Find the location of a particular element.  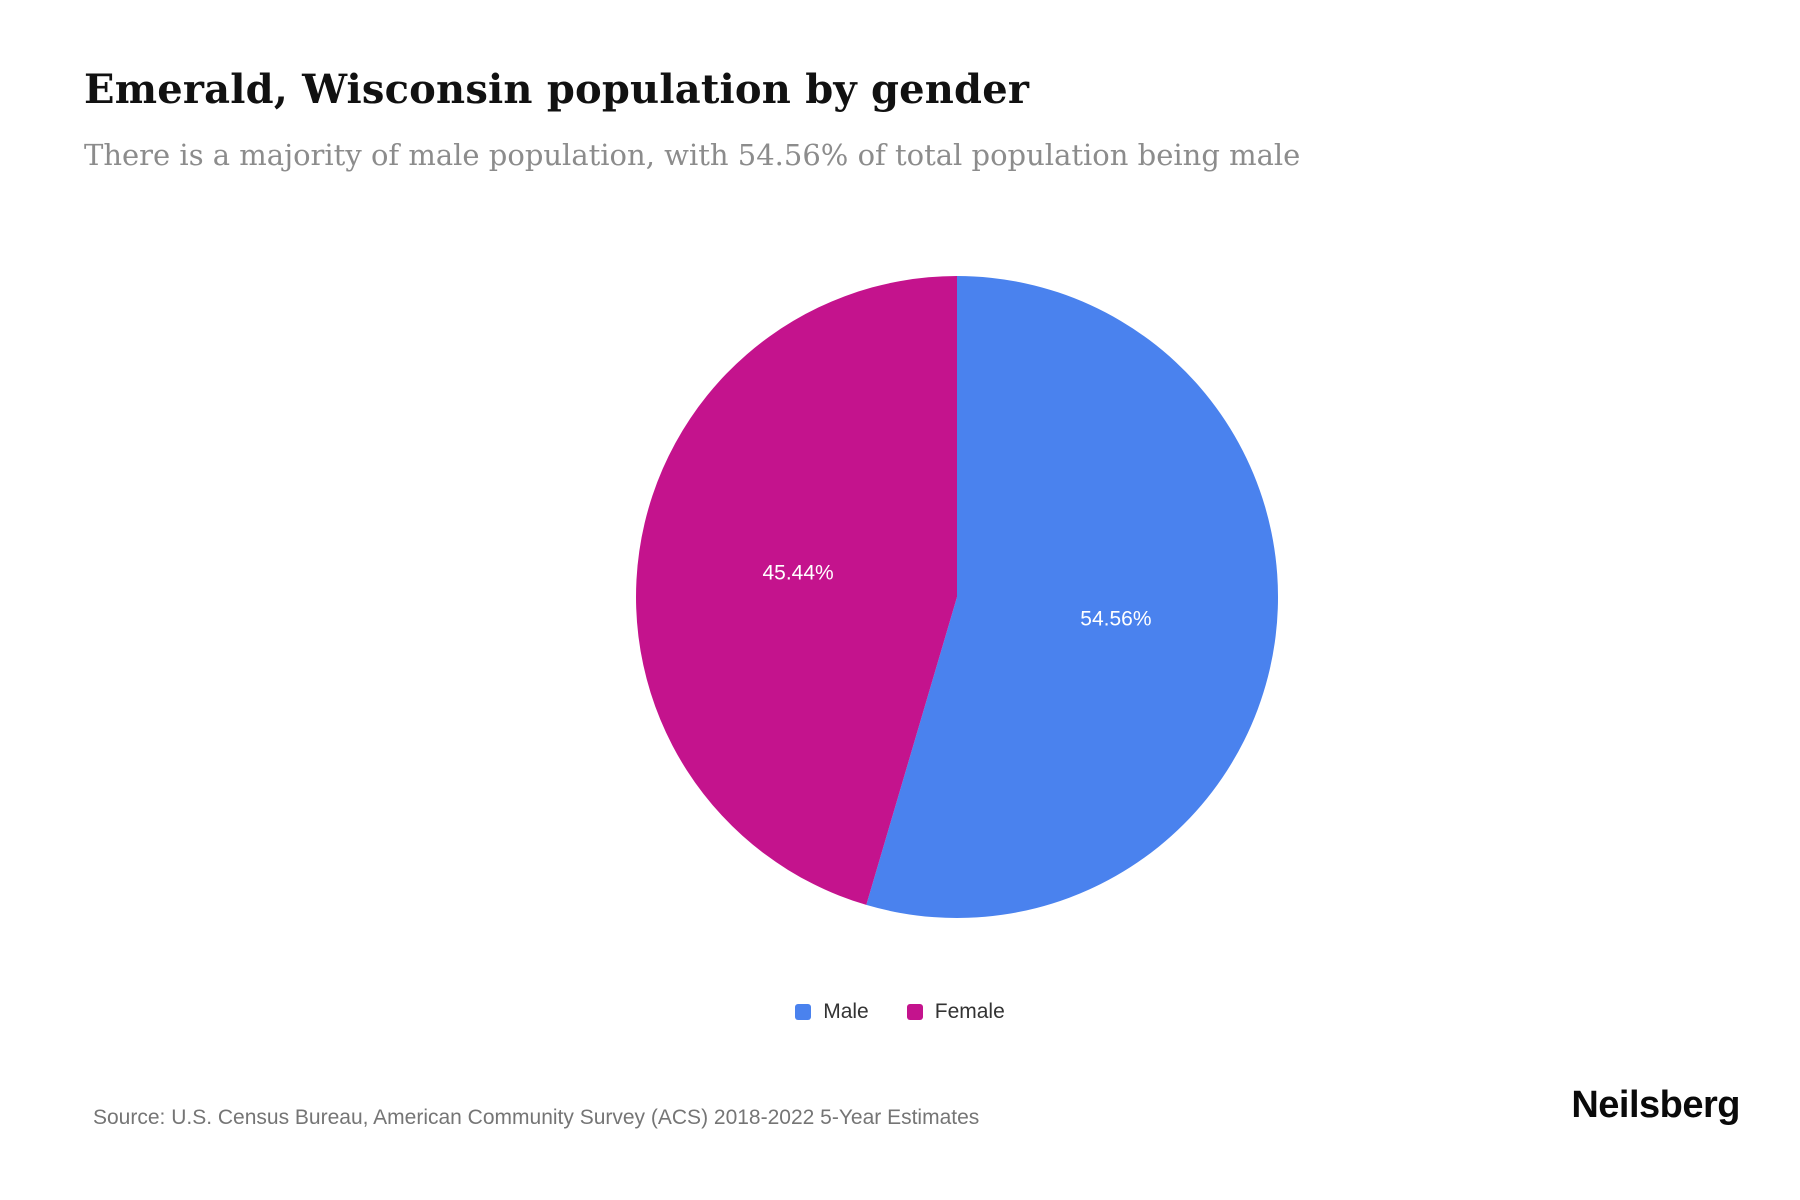

chart-legend: Male Female is located at coordinates (900, 1012).